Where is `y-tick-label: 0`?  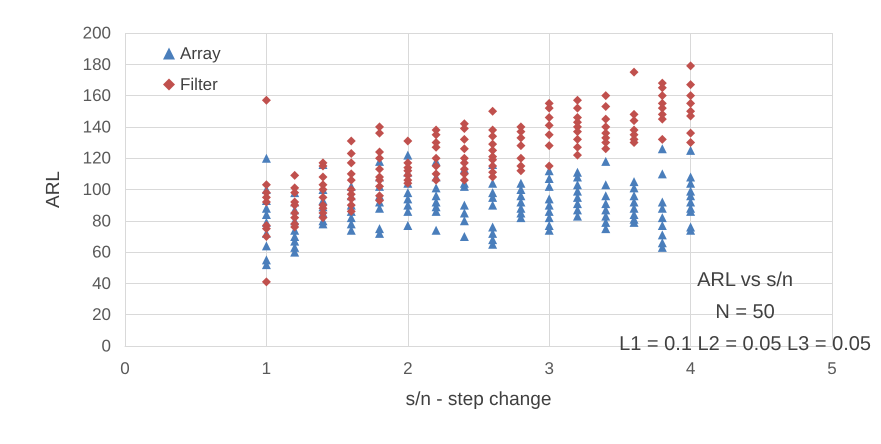
y-tick-label: 0 is located at coordinates (106, 346).